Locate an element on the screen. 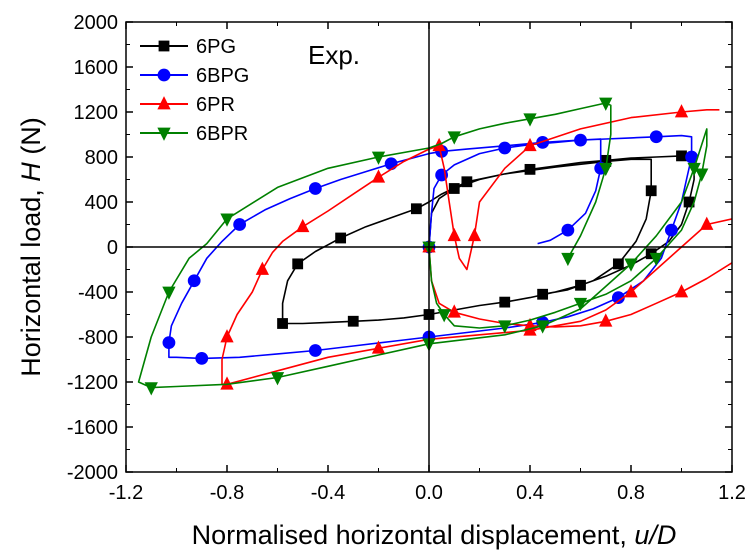  x-tick-label: 0.8 is located at coordinates (631, 493).